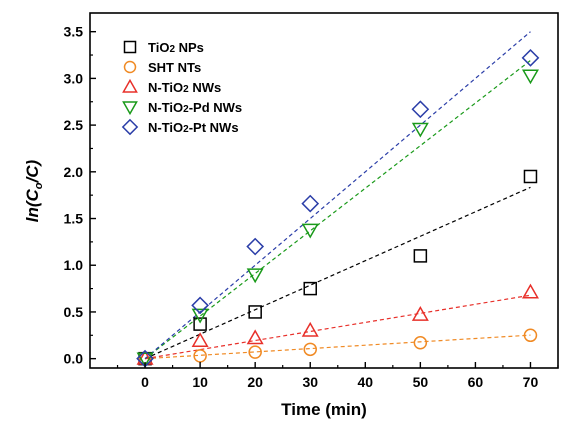 This screenshot has height=426, width=575. What do you see at coordinates (34, 190) in the screenshot?
I see `y-axis-title: ln(Co/C)` at bounding box center [34, 190].